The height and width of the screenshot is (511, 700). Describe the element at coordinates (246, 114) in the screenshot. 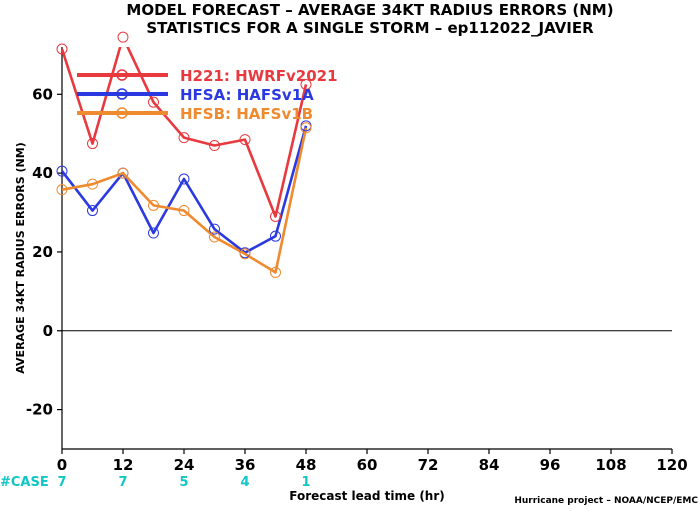

I see `legend-label: HFSB: HAFSv1B` at that location.